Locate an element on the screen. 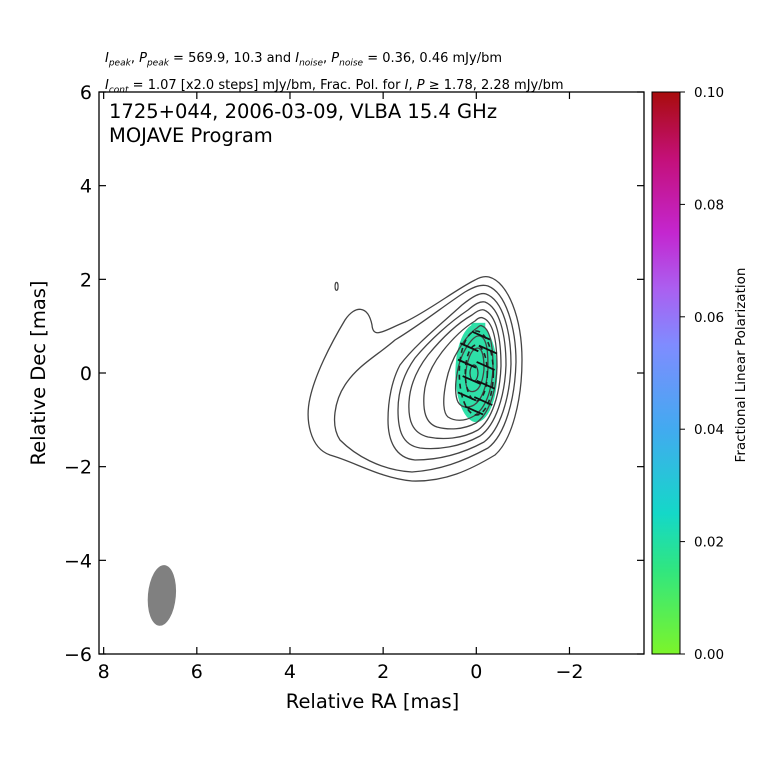  y-tick-label: −4 is located at coordinates (78, 561).